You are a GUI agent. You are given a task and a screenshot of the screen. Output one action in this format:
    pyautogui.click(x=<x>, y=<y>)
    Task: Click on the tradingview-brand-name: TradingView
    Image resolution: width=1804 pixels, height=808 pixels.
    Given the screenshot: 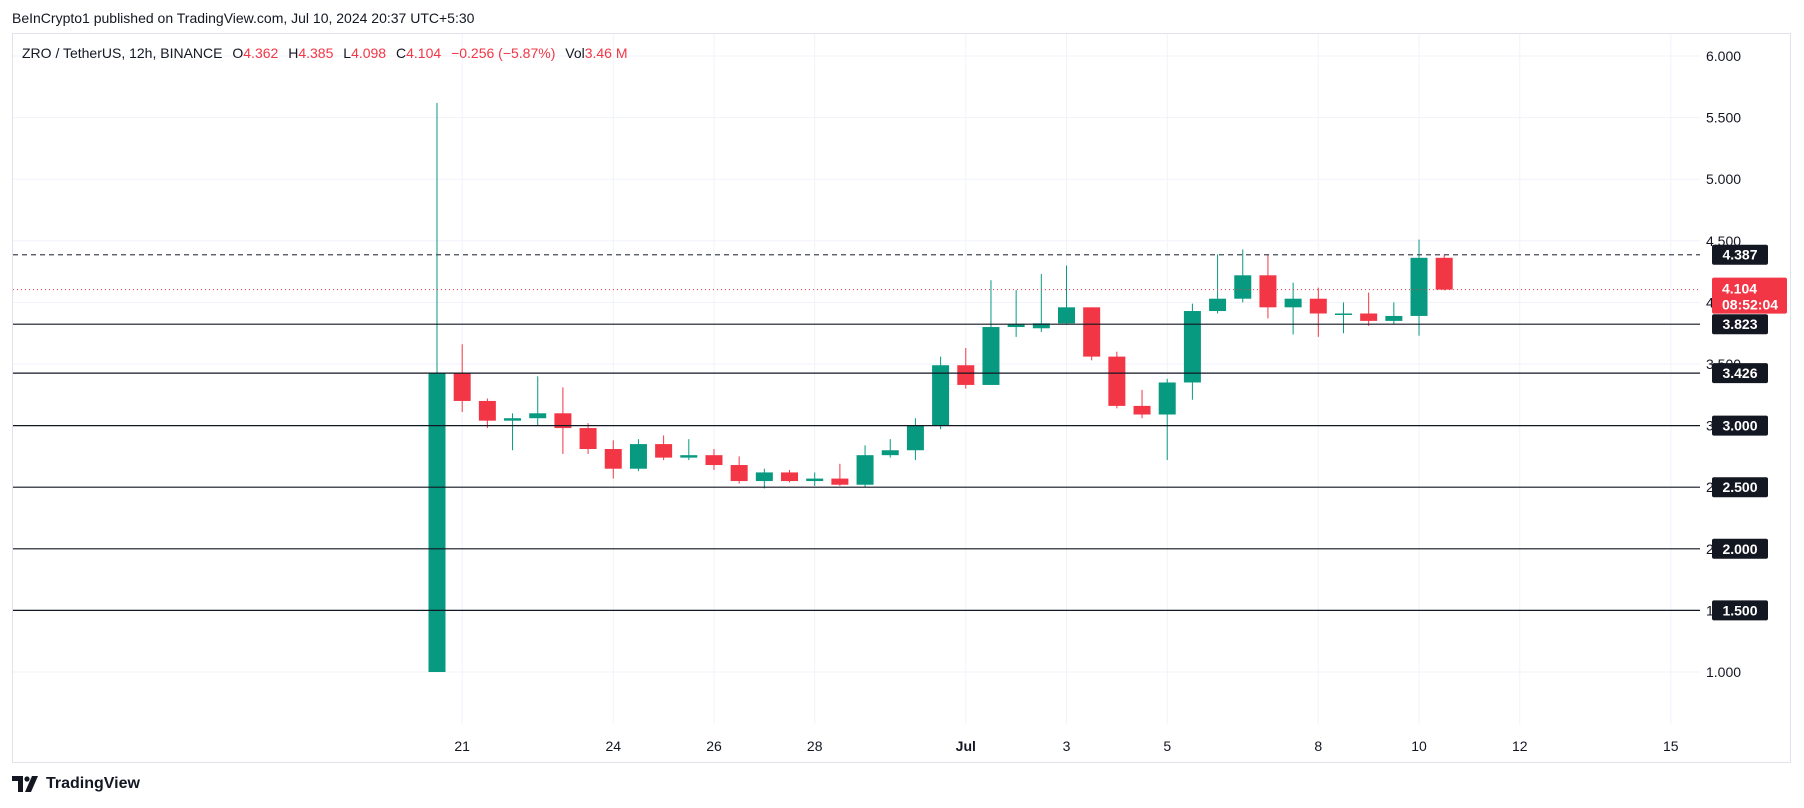 What is the action you would take?
    pyautogui.click(x=93, y=783)
    